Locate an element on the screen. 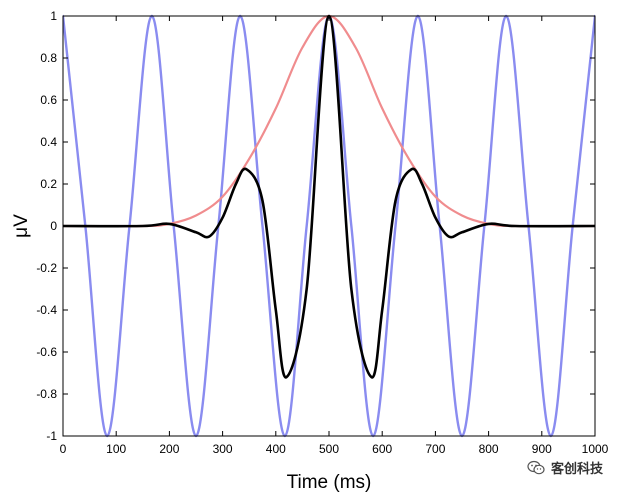 The height and width of the screenshot is (495, 617). x-tick-label: 100 is located at coordinates (116, 449).